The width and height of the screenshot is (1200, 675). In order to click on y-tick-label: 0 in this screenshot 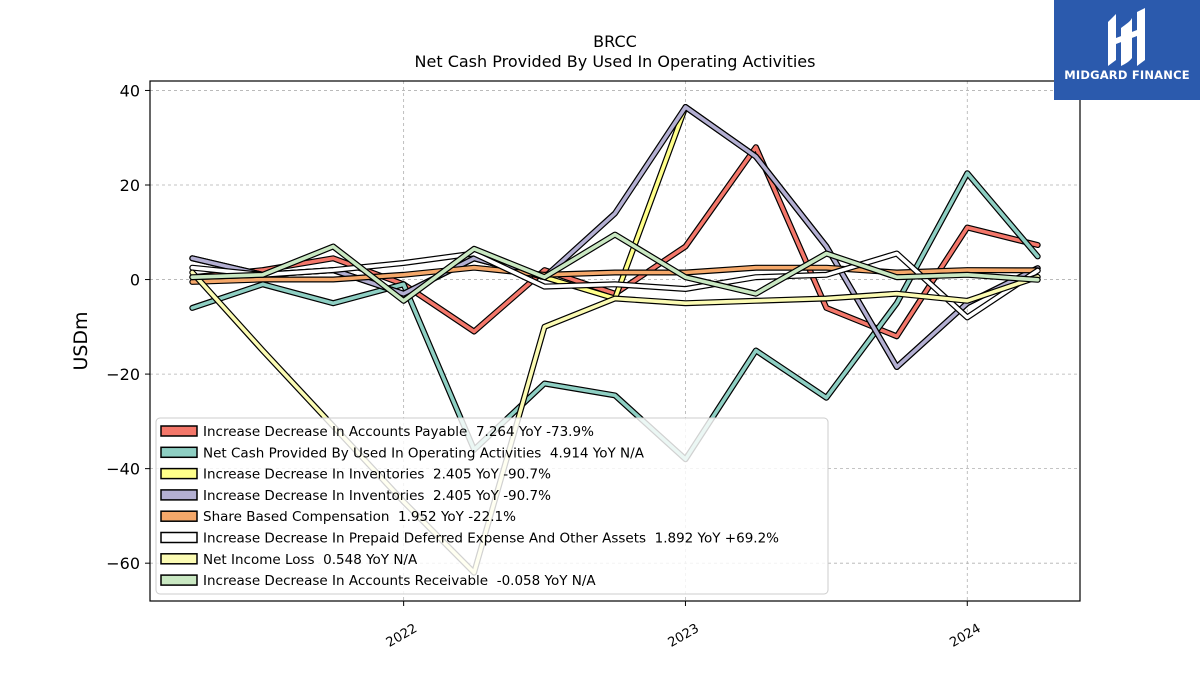, I will do `click(135, 280)`.